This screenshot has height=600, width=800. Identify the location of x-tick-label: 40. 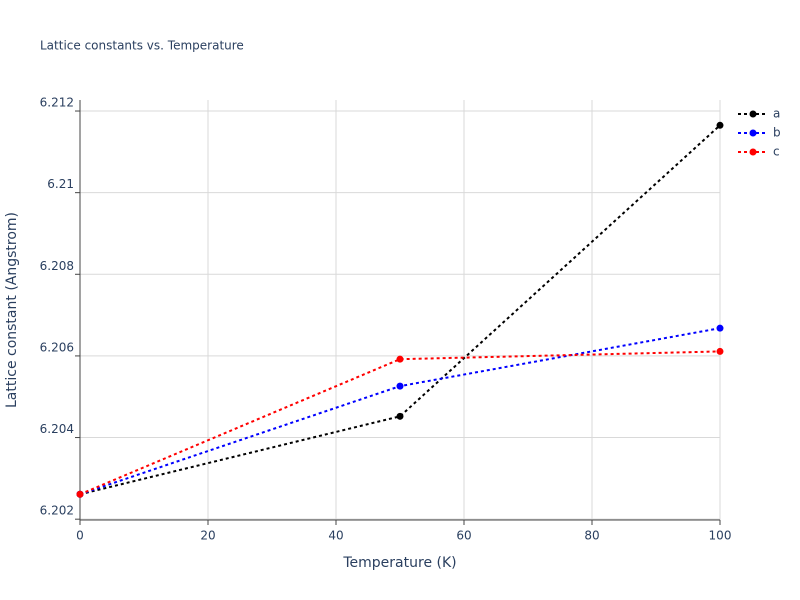
(335, 536).